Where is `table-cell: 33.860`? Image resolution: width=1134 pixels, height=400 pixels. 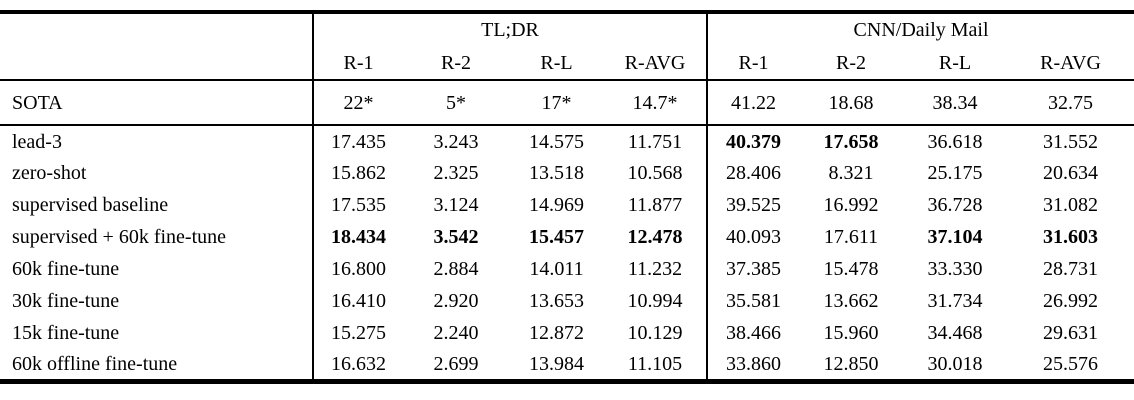
table-cell: 33.860 is located at coordinates (753, 365).